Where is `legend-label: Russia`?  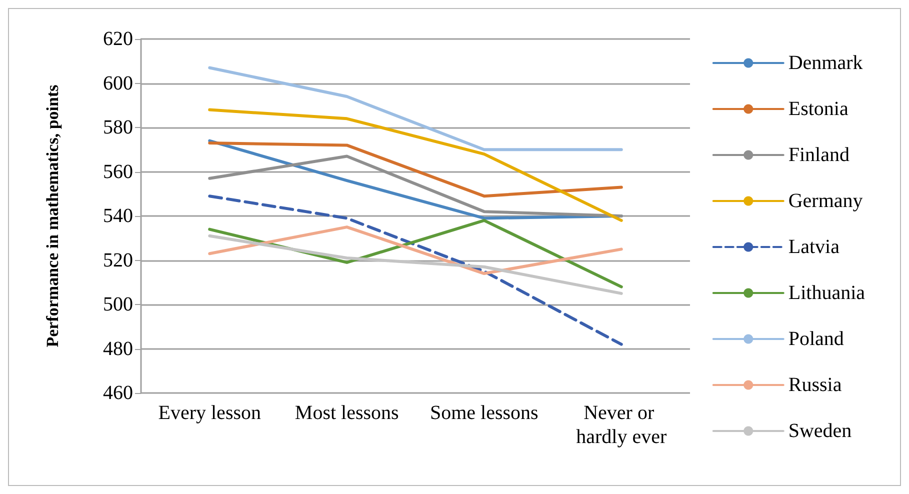 legend-label: Russia is located at coordinates (815, 385).